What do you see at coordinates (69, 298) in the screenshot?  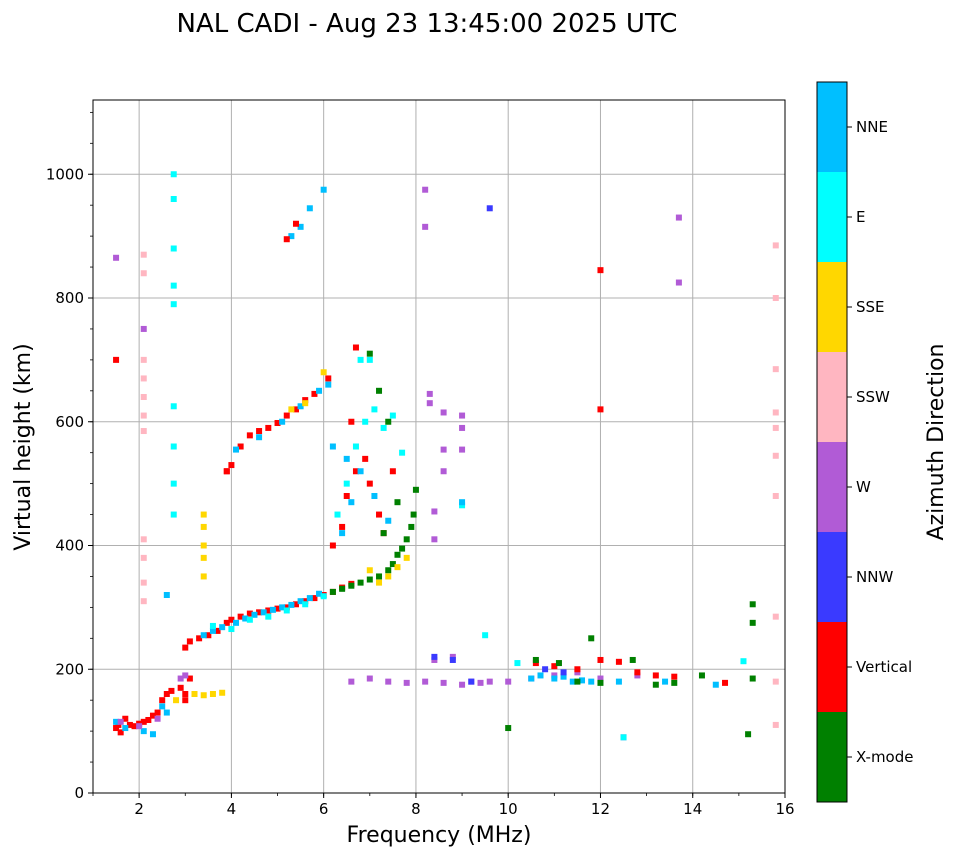 I see `y-tick-label: 800` at bounding box center [69, 298].